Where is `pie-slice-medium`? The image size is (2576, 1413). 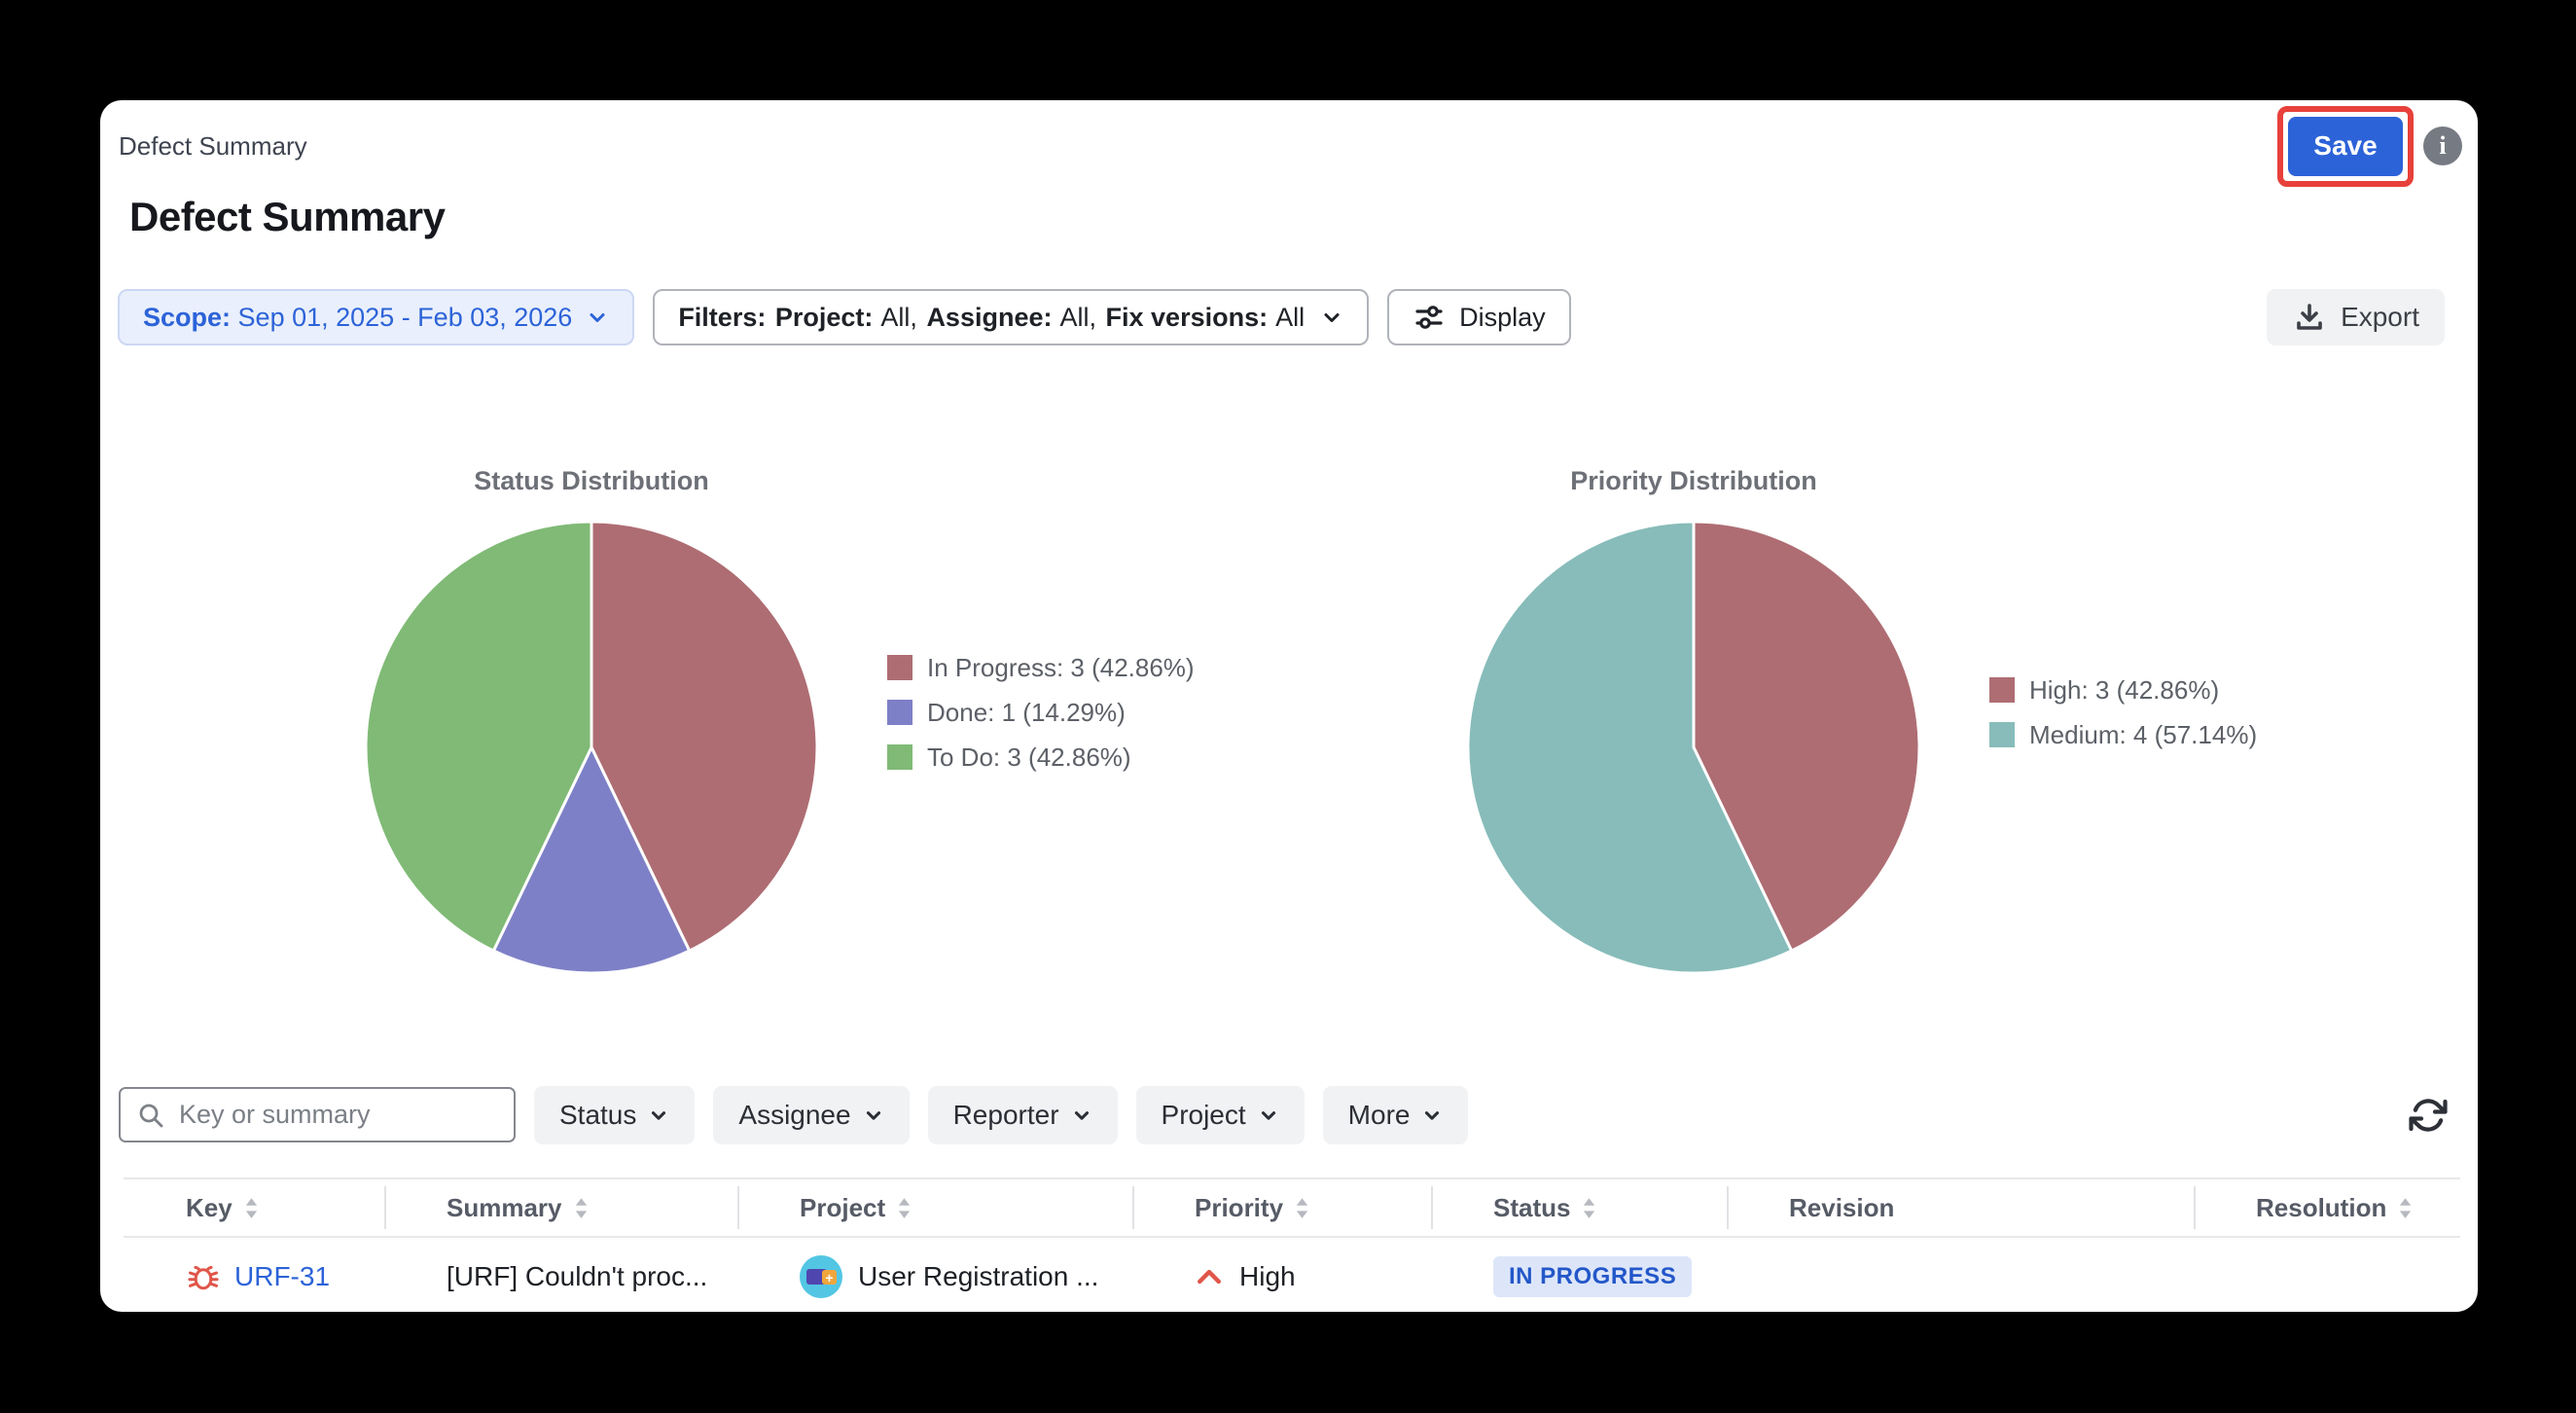 pie-slice-medium is located at coordinates (1630, 747).